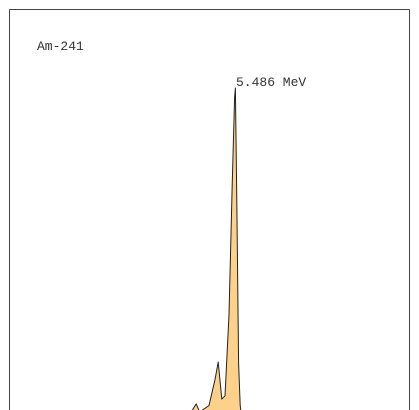 This screenshot has width=419, height=410. Describe the element at coordinates (216, 248) in the screenshot. I see `spectrum-area` at that location.